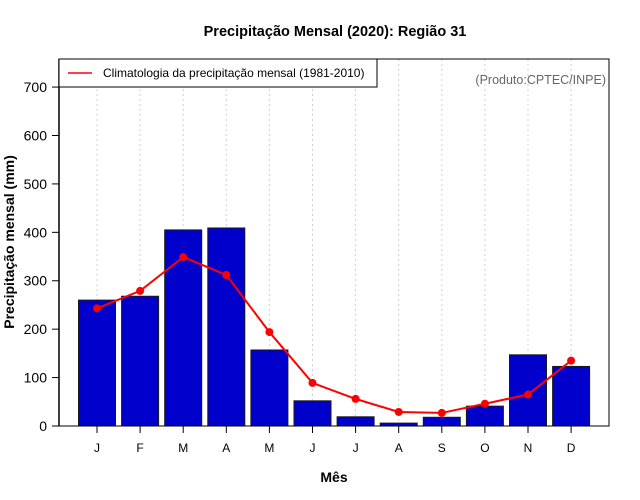  Describe the element at coordinates (36, 378) in the screenshot. I see `y-tick-label: 100` at that location.